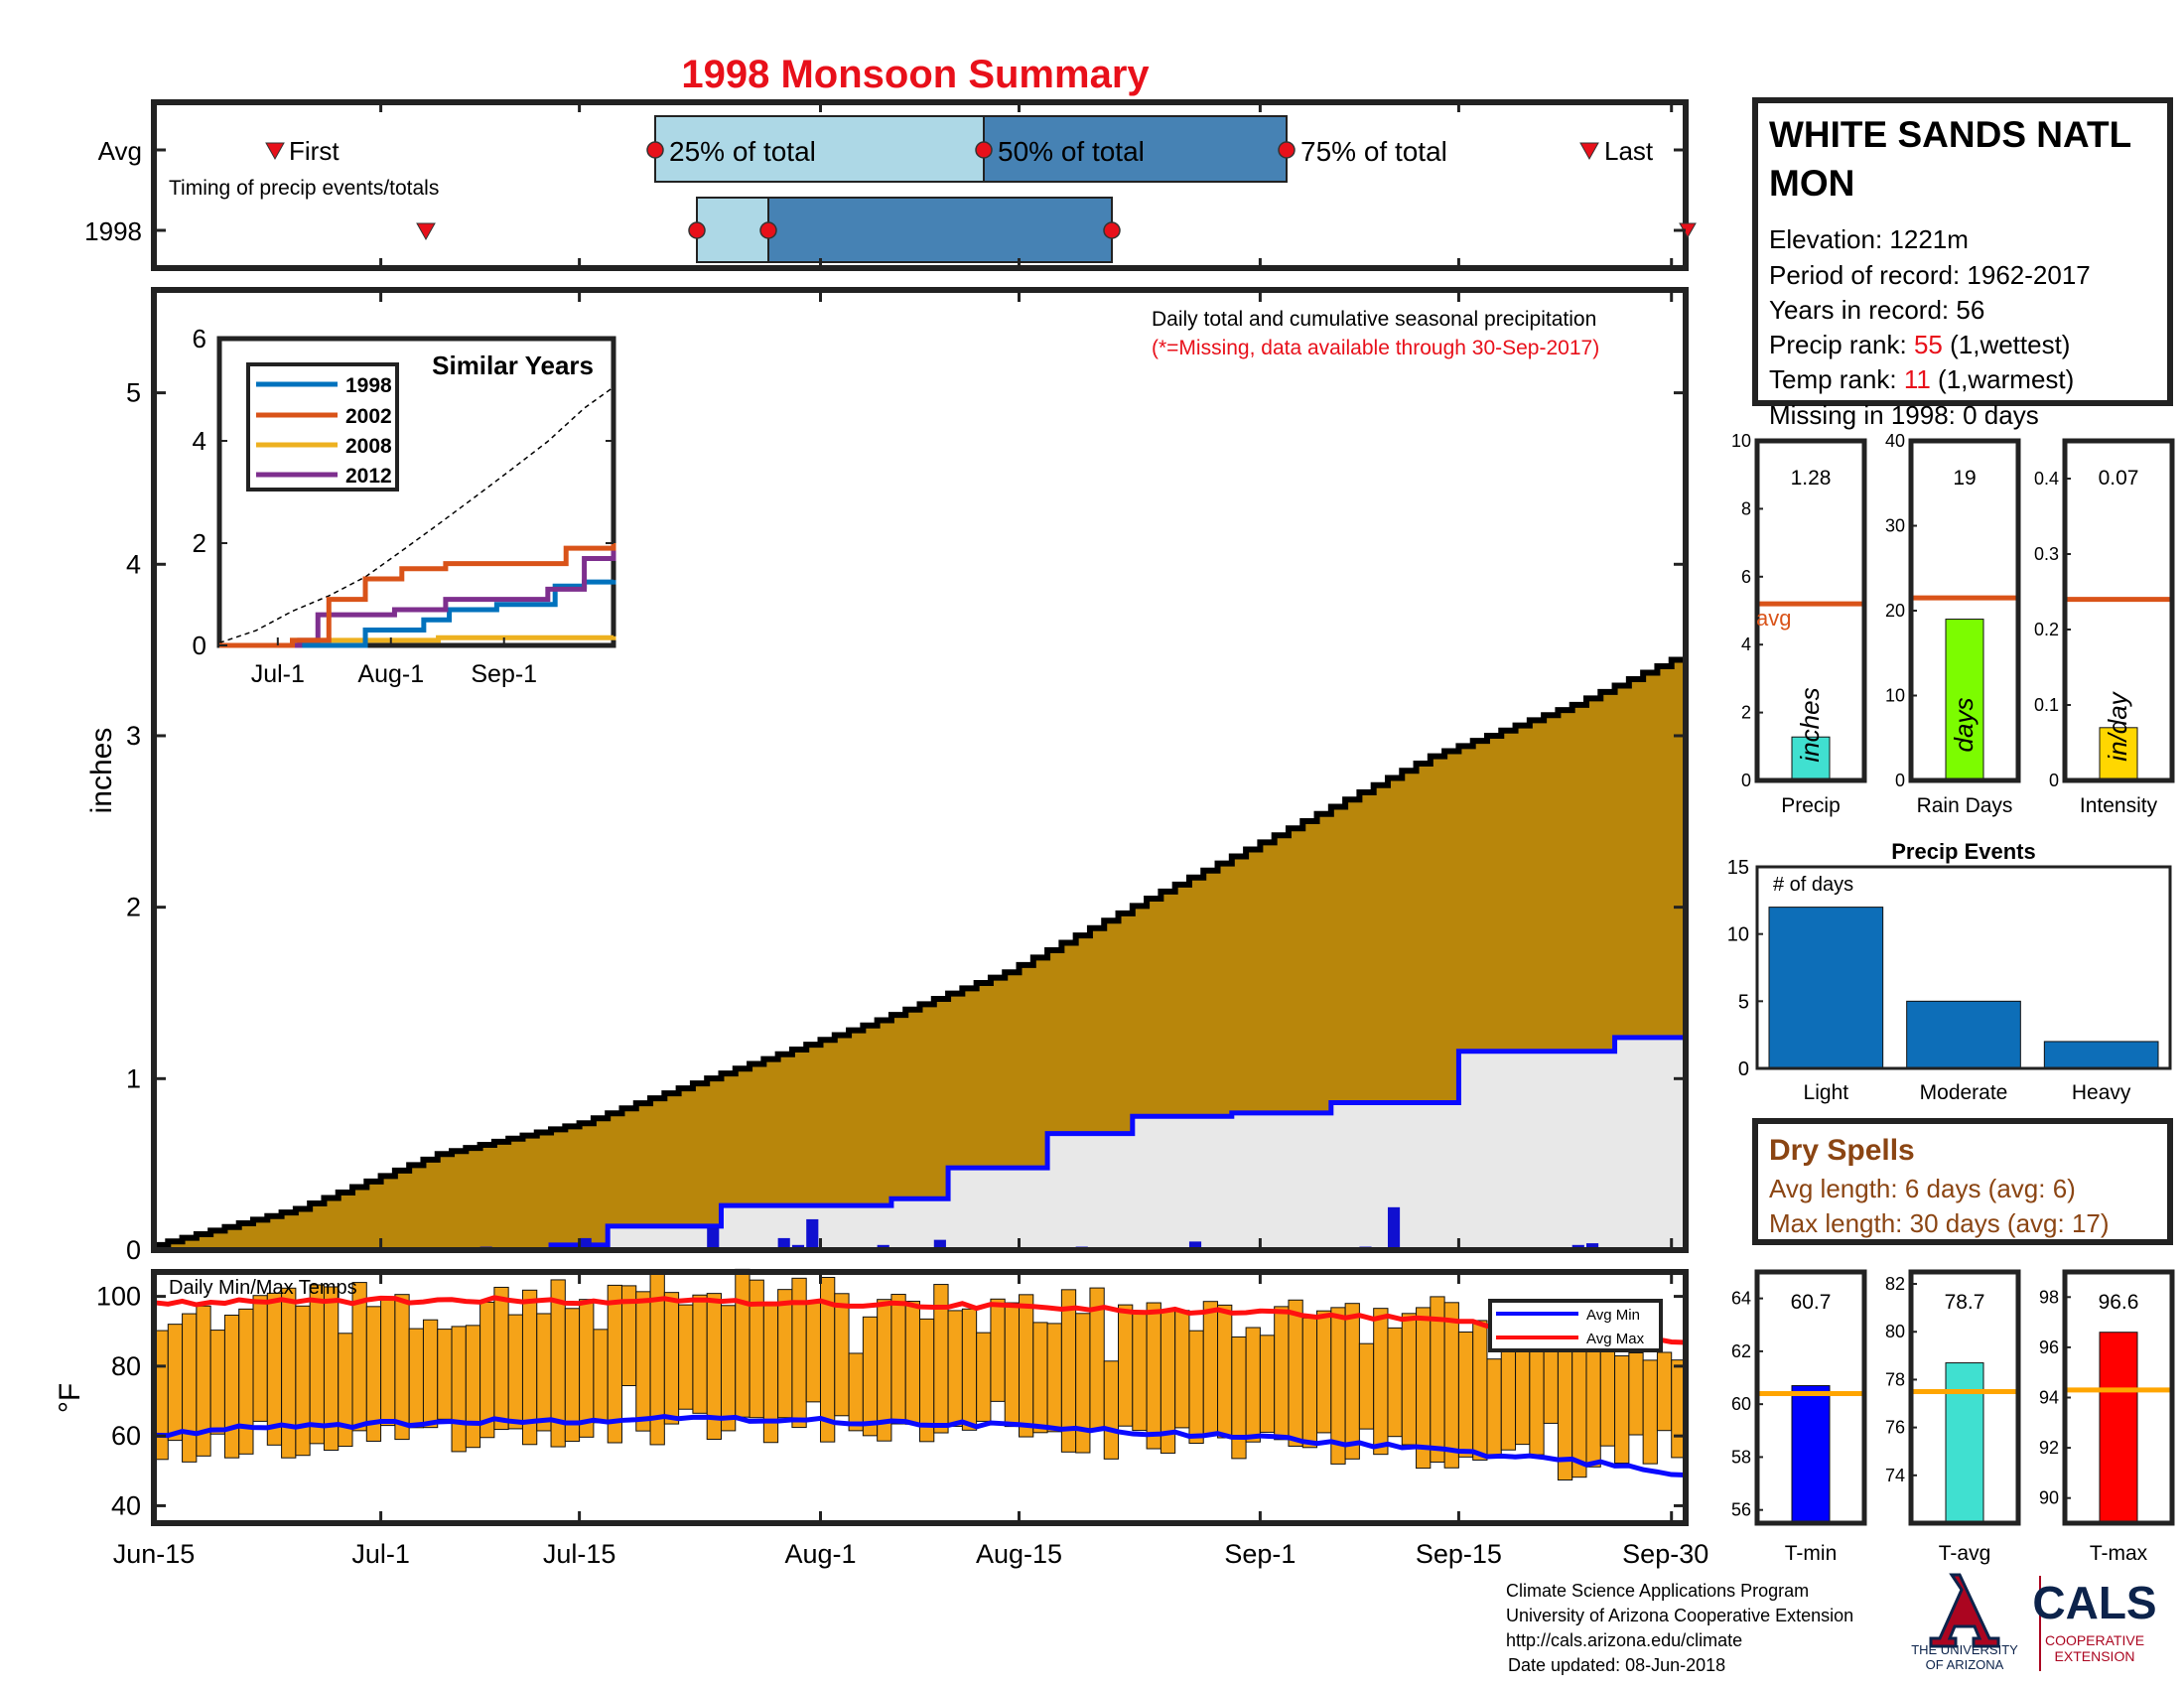 This screenshot has height=1688, width=2184. I want to click on temp-y-tick-label: 60, so click(126, 1436).